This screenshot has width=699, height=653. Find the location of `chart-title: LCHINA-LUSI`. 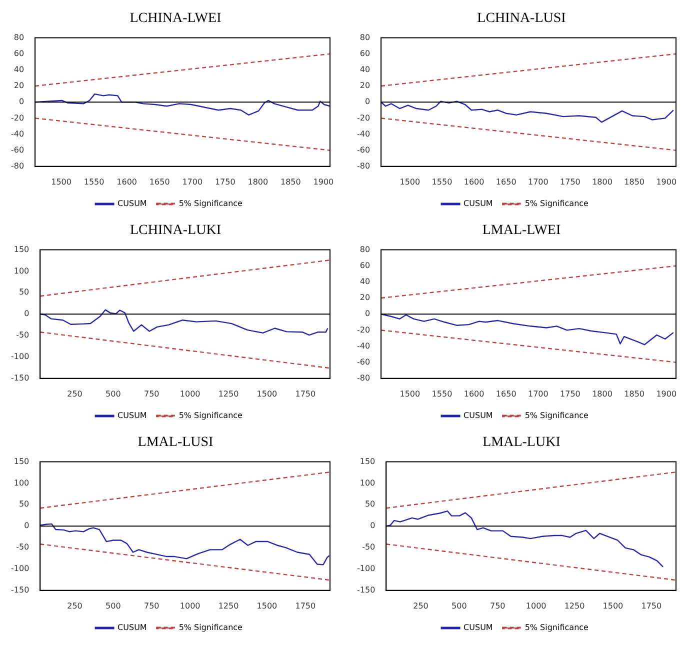

chart-title: LCHINA-LUSI is located at coordinates (521, 19).